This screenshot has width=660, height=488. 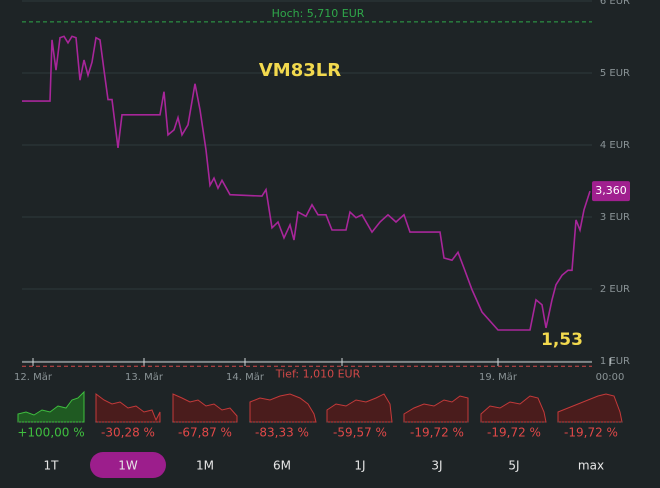 I want to click on min-label: 1,53, so click(x=562, y=340).